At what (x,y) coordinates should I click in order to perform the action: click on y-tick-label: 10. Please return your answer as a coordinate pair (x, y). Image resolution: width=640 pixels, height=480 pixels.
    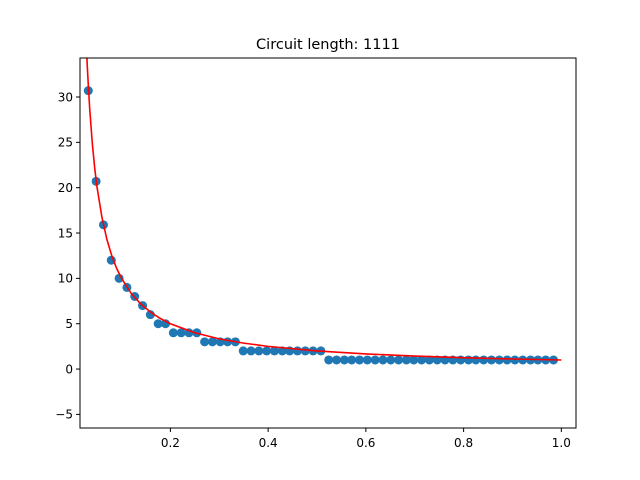
    Looking at the image, I should click on (65, 279).